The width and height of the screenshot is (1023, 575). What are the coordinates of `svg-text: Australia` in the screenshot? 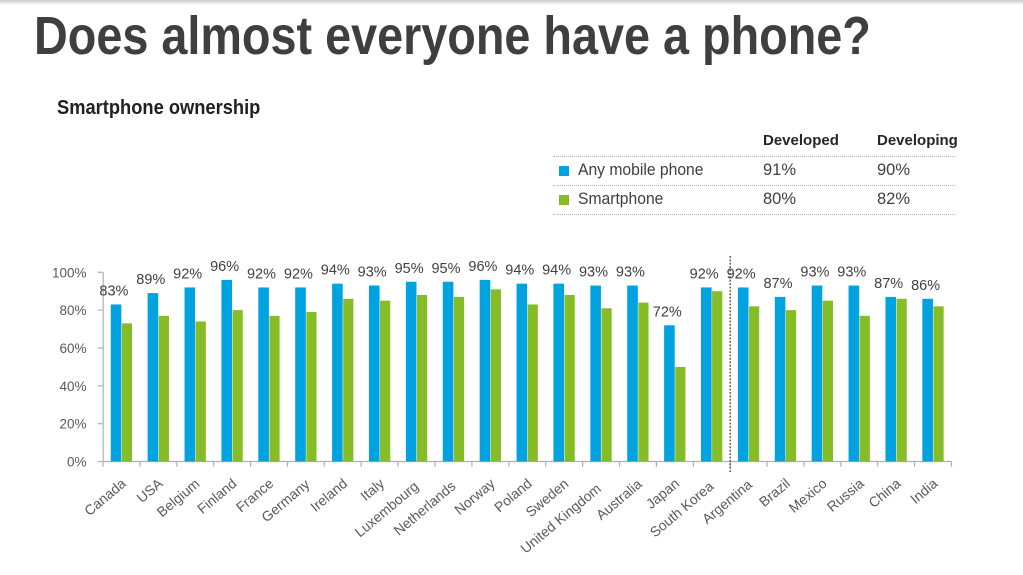 It's located at (619, 499).